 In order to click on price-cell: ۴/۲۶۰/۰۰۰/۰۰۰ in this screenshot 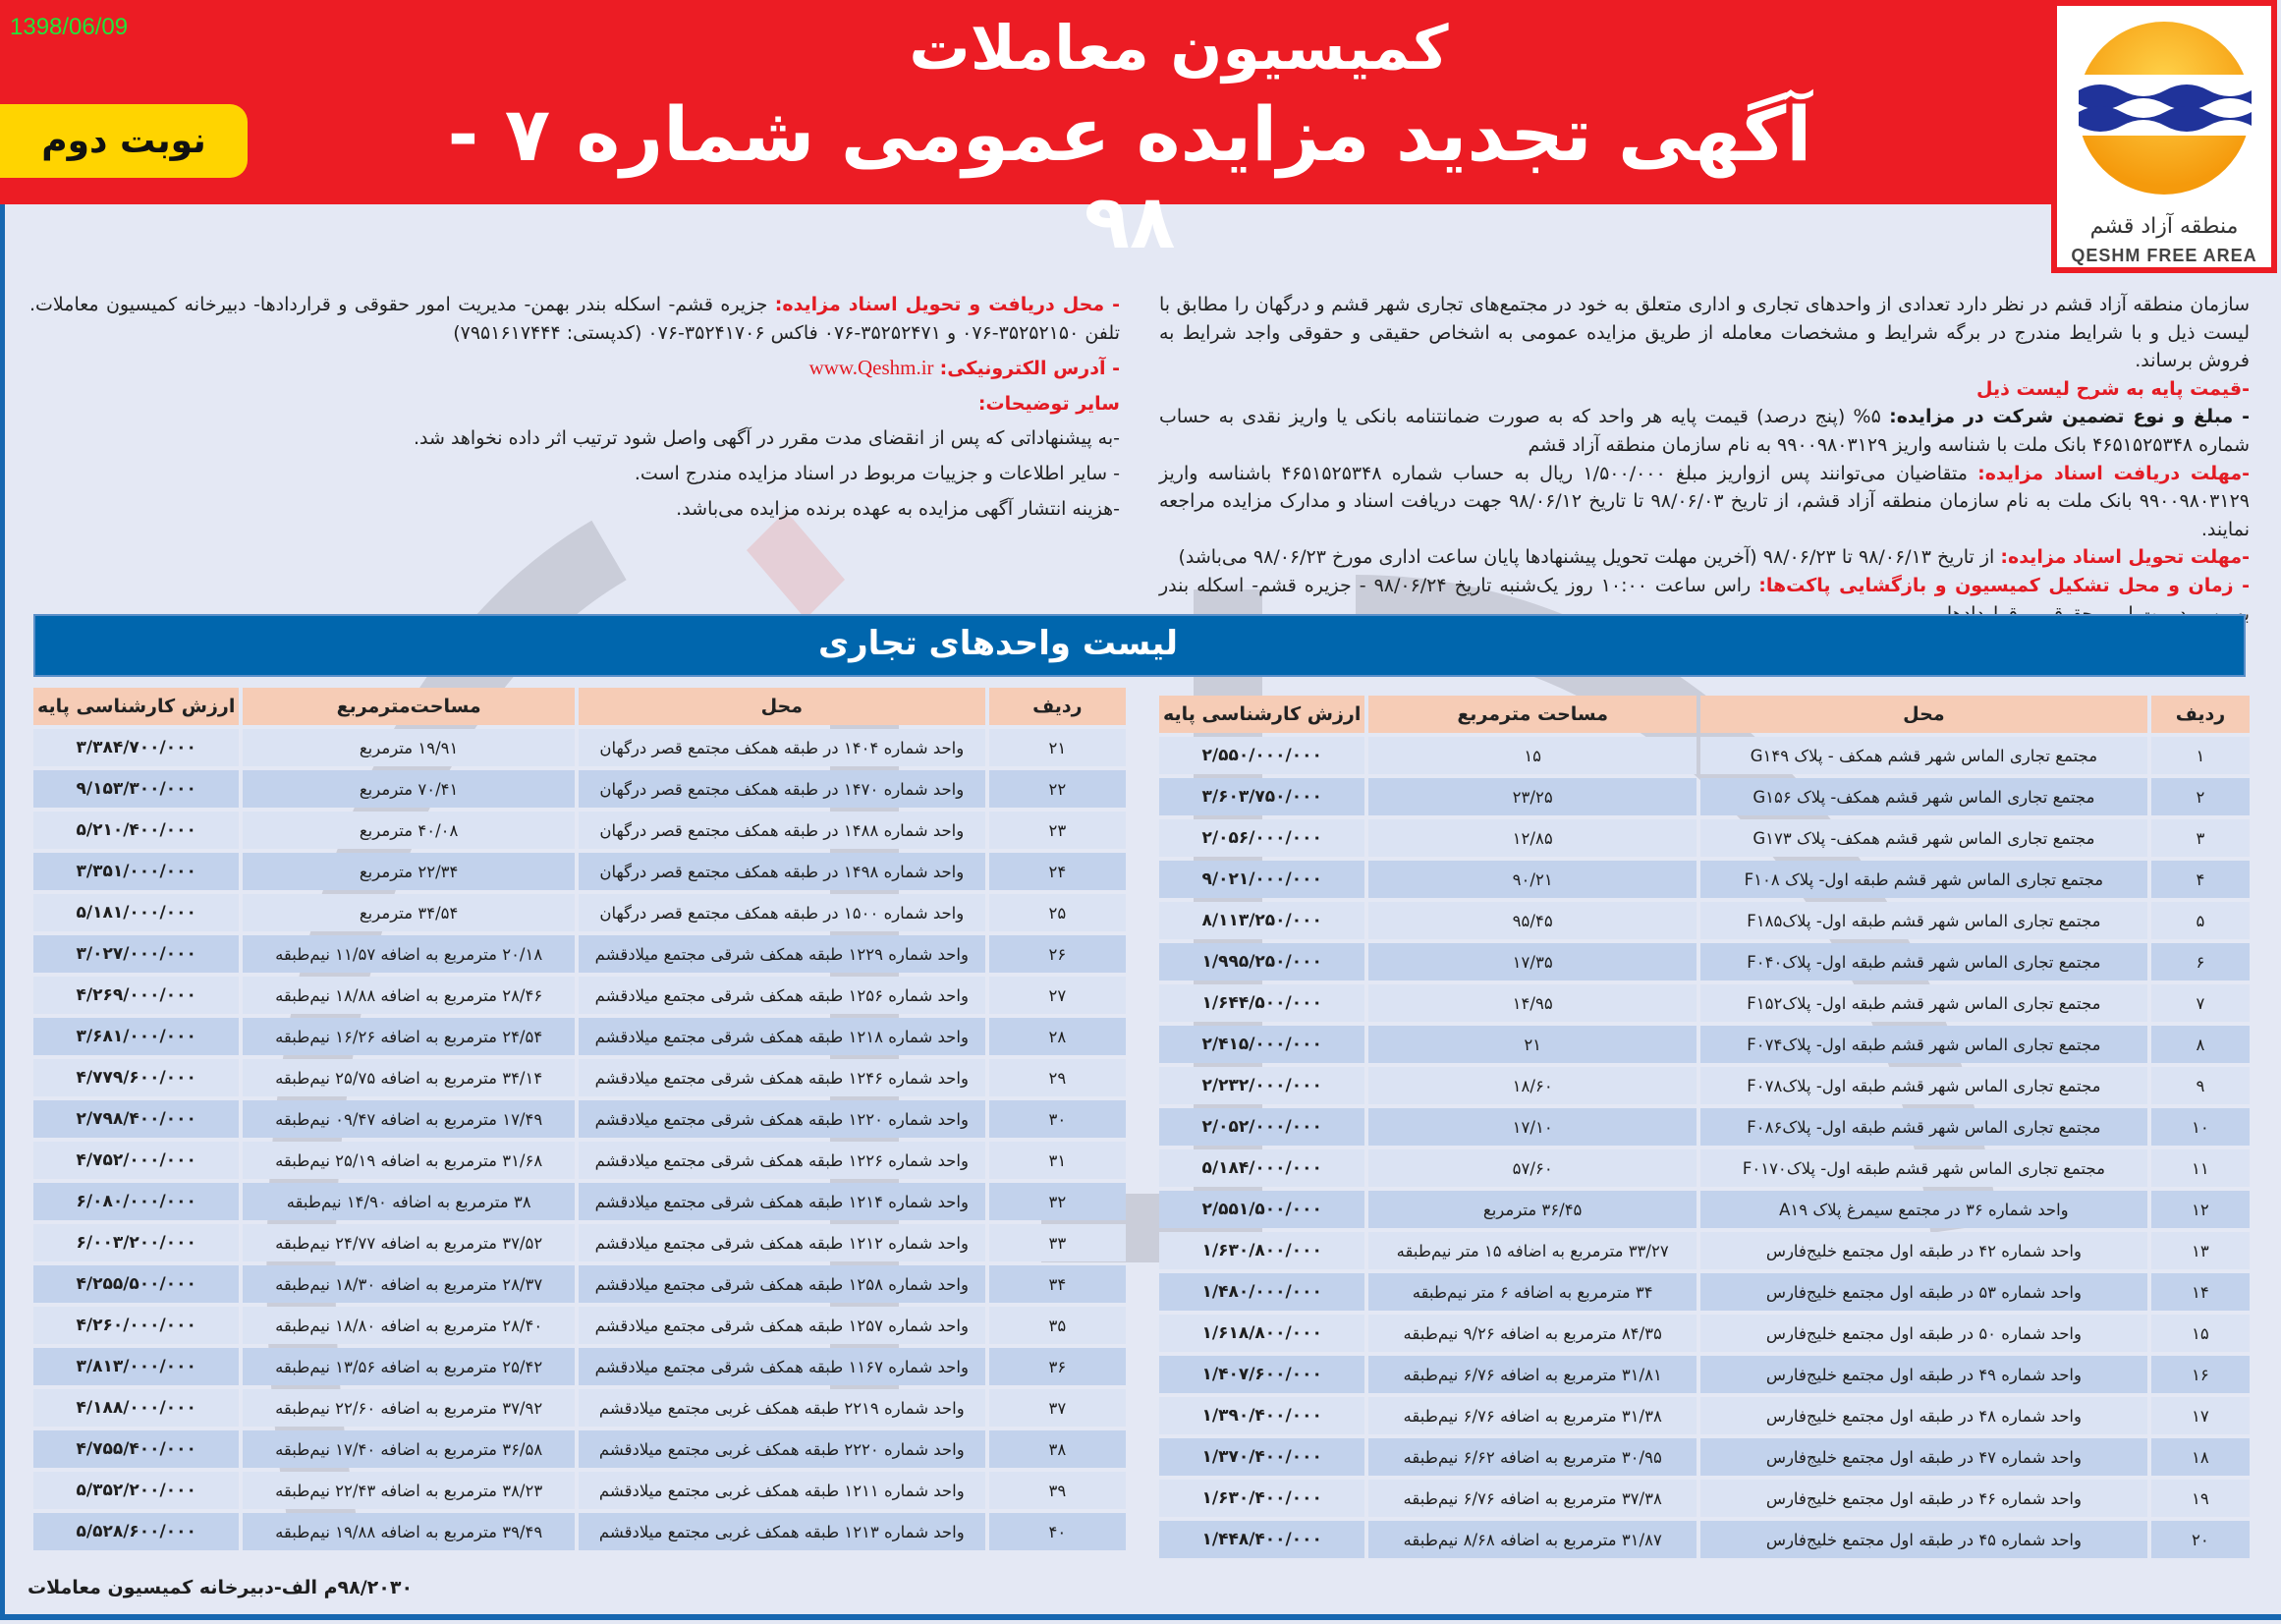, I will do `click(136, 1325)`.